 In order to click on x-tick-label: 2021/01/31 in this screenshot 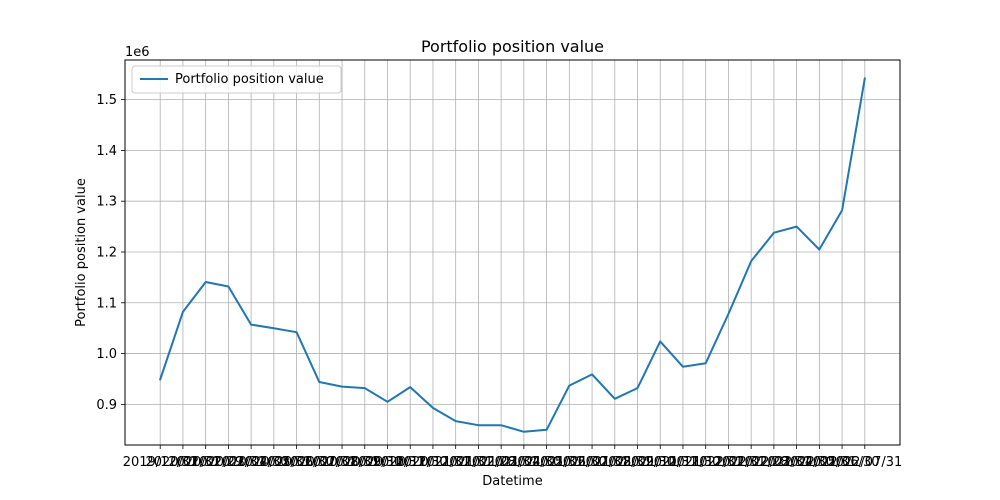, I will do `click(455, 462)`.